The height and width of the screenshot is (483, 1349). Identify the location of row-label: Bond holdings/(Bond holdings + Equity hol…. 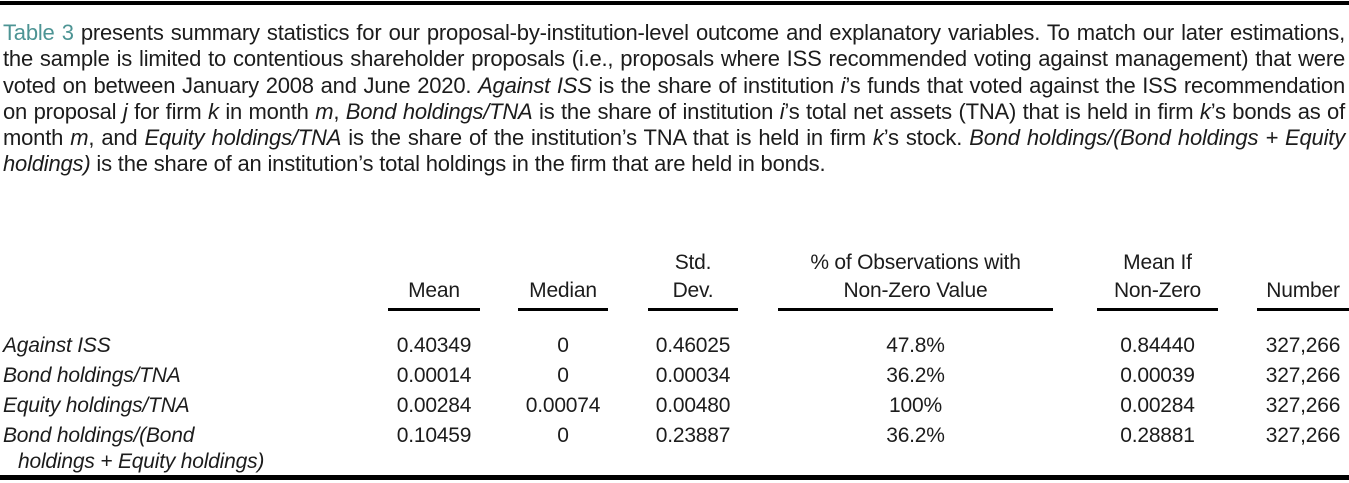
(134, 448).